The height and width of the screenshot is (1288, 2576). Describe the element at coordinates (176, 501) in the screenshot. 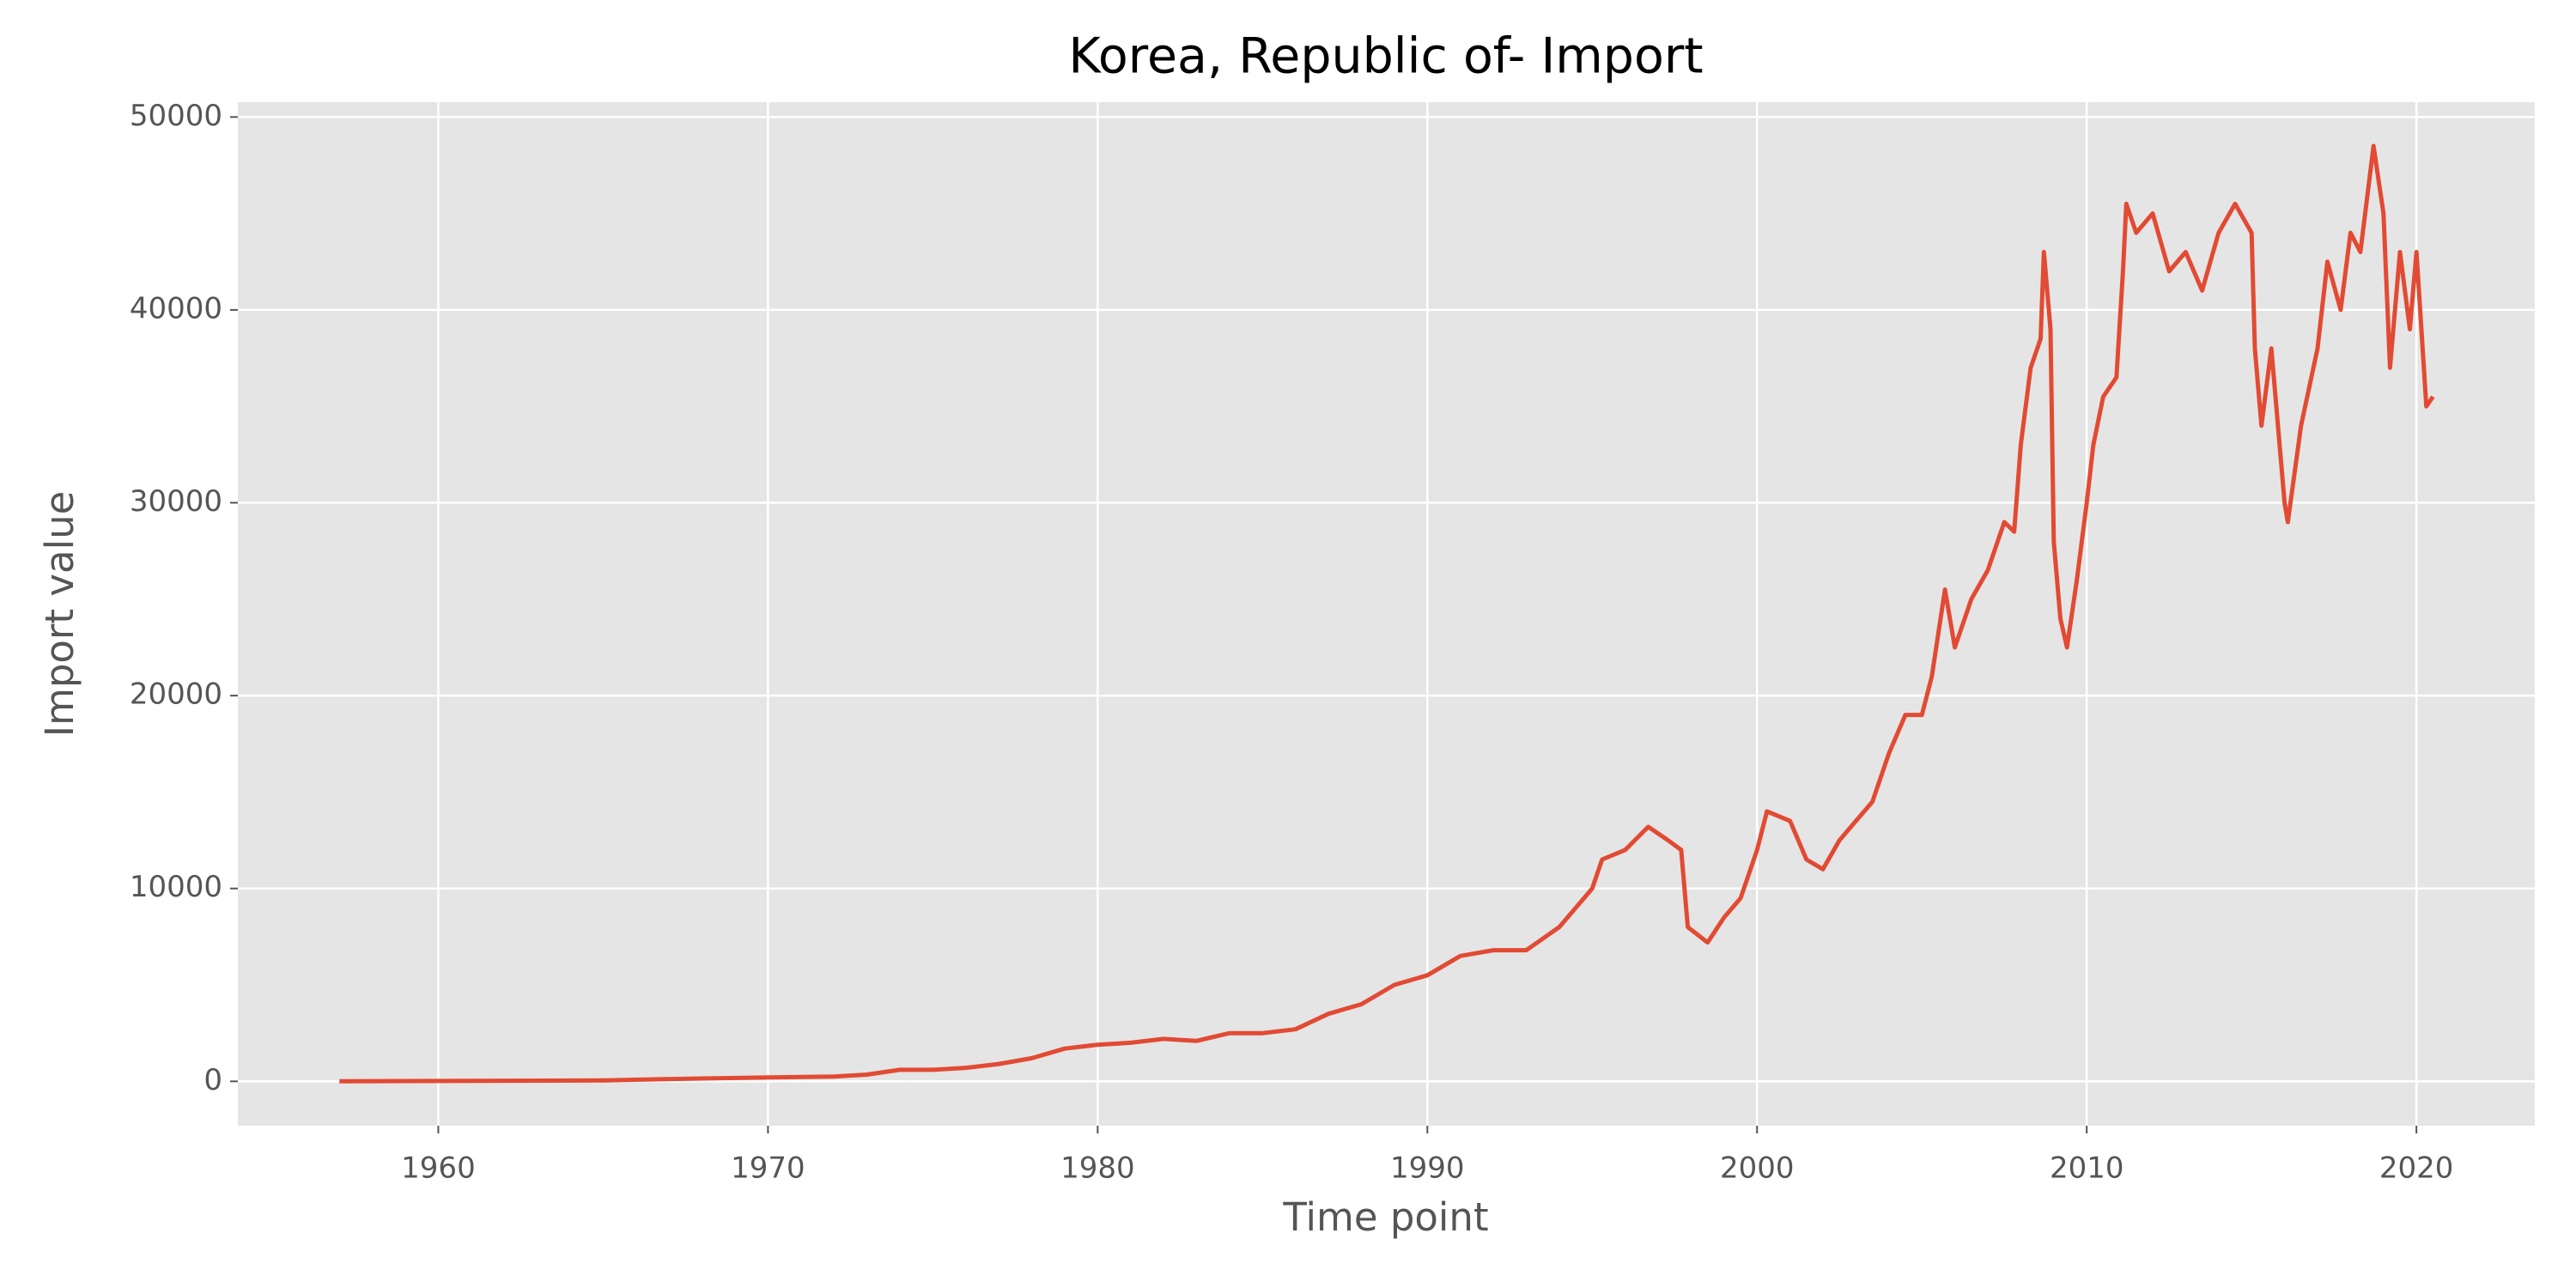

I see `y-tick-label: 30000` at that location.